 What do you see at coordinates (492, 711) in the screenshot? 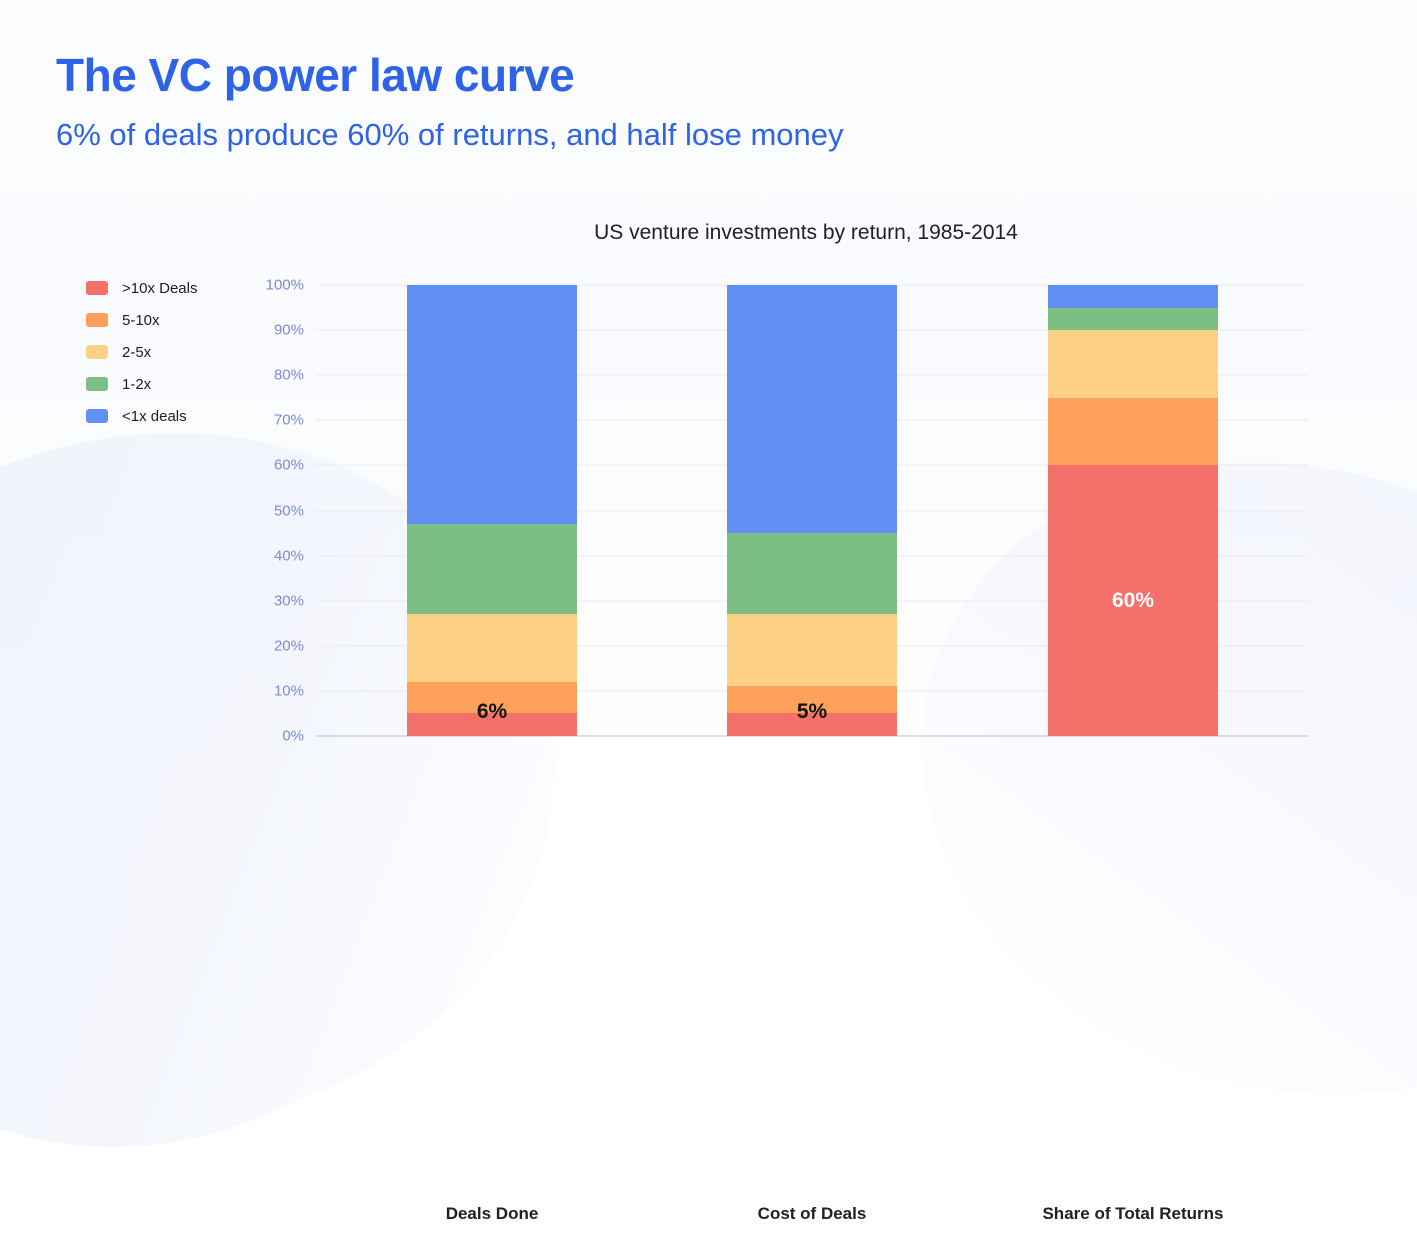
I see `bar-top-value-label: 6%` at bounding box center [492, 711].